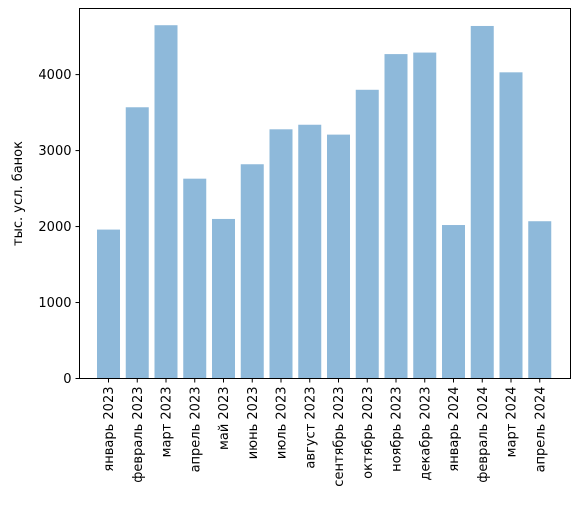 This screenshot has height=506, width=580. What do you see at coordinates (54, 75) in the screenshot?
I see `y-tick-label: 4000` at bounding box center [54, 75].